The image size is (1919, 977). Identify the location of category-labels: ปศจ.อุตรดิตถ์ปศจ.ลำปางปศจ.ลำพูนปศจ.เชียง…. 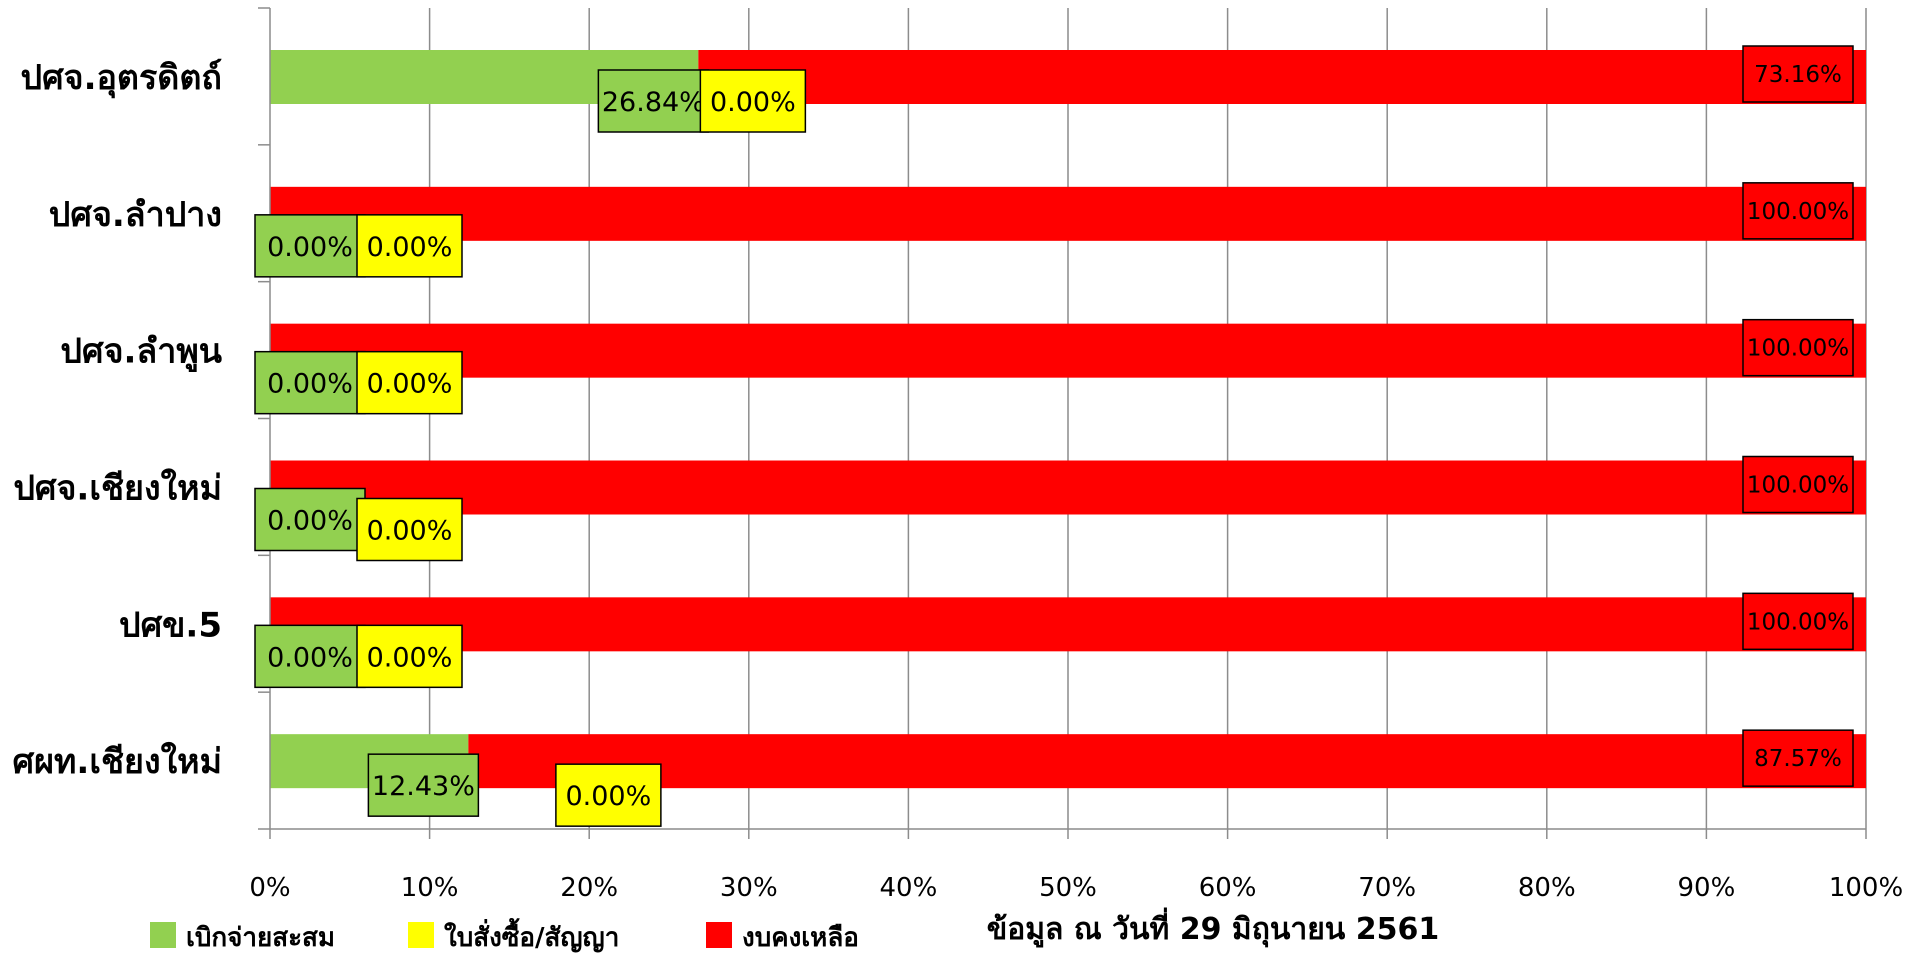
(117, 420).